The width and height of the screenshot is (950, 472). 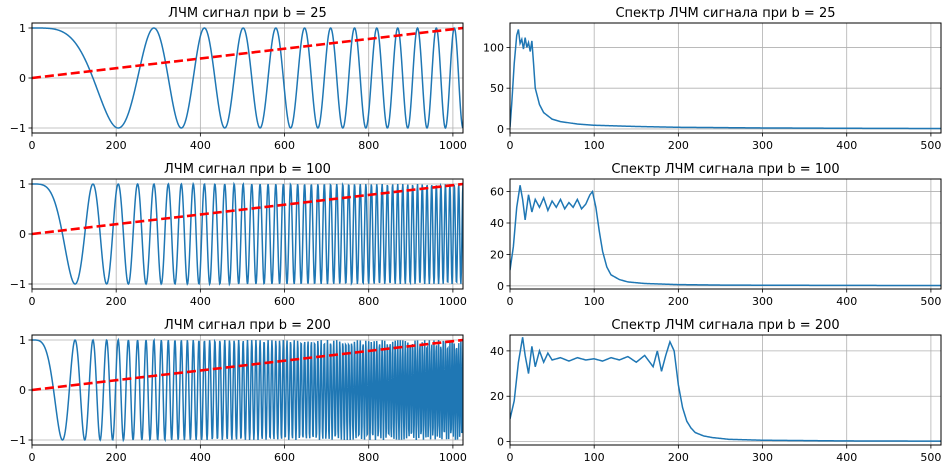 I want to click on y-tick-label: 60, so click(x=497, y=192).